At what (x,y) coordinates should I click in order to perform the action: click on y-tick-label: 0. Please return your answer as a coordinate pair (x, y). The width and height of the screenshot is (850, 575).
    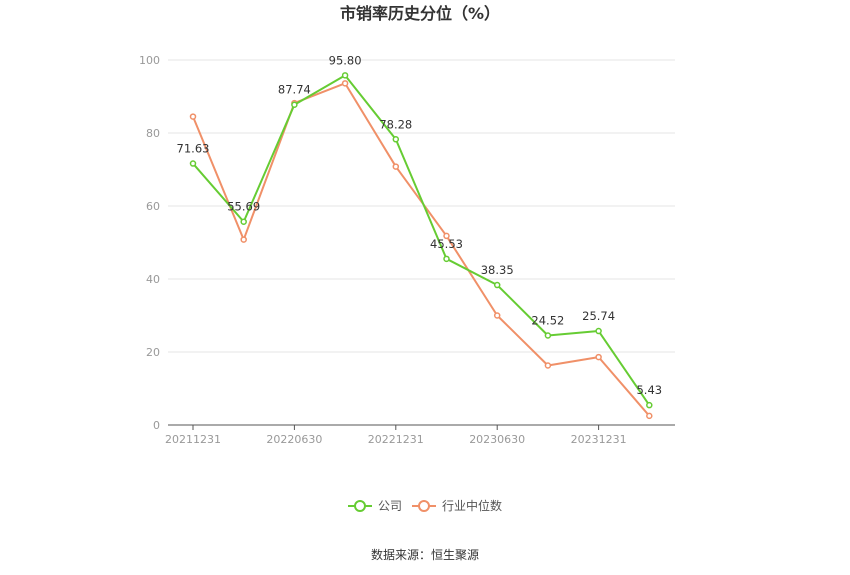
    Looking at the image, I should click on (156, 425).